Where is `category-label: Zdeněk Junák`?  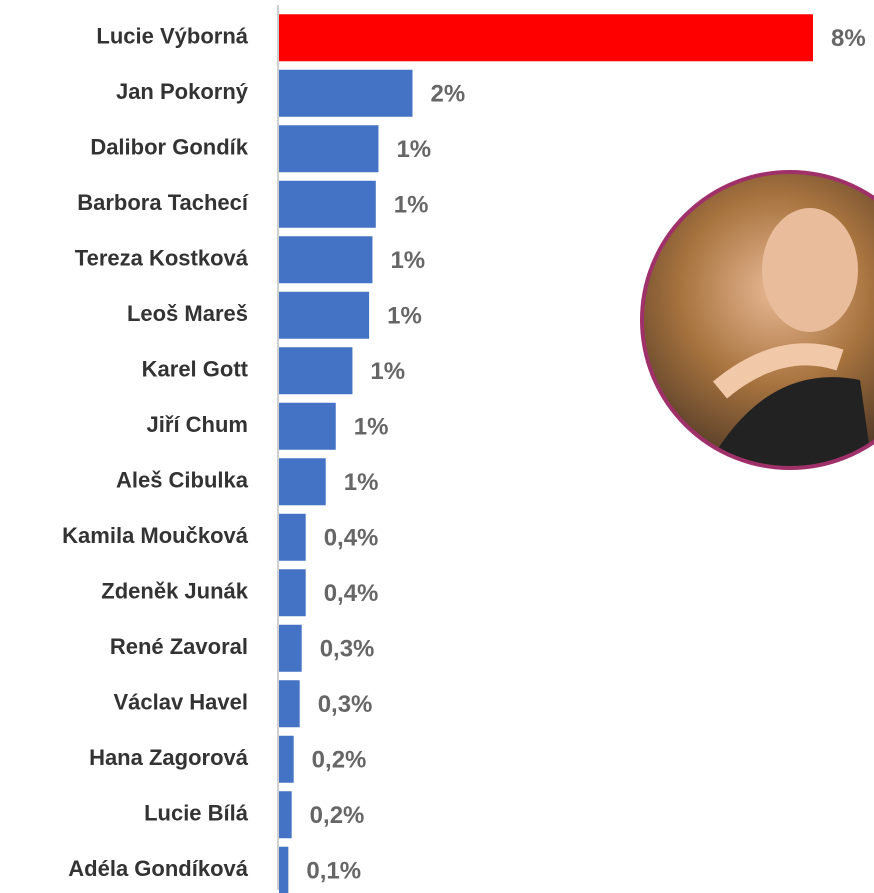
category-label: Zdeněk Junák is located at coordinates (174, 591).